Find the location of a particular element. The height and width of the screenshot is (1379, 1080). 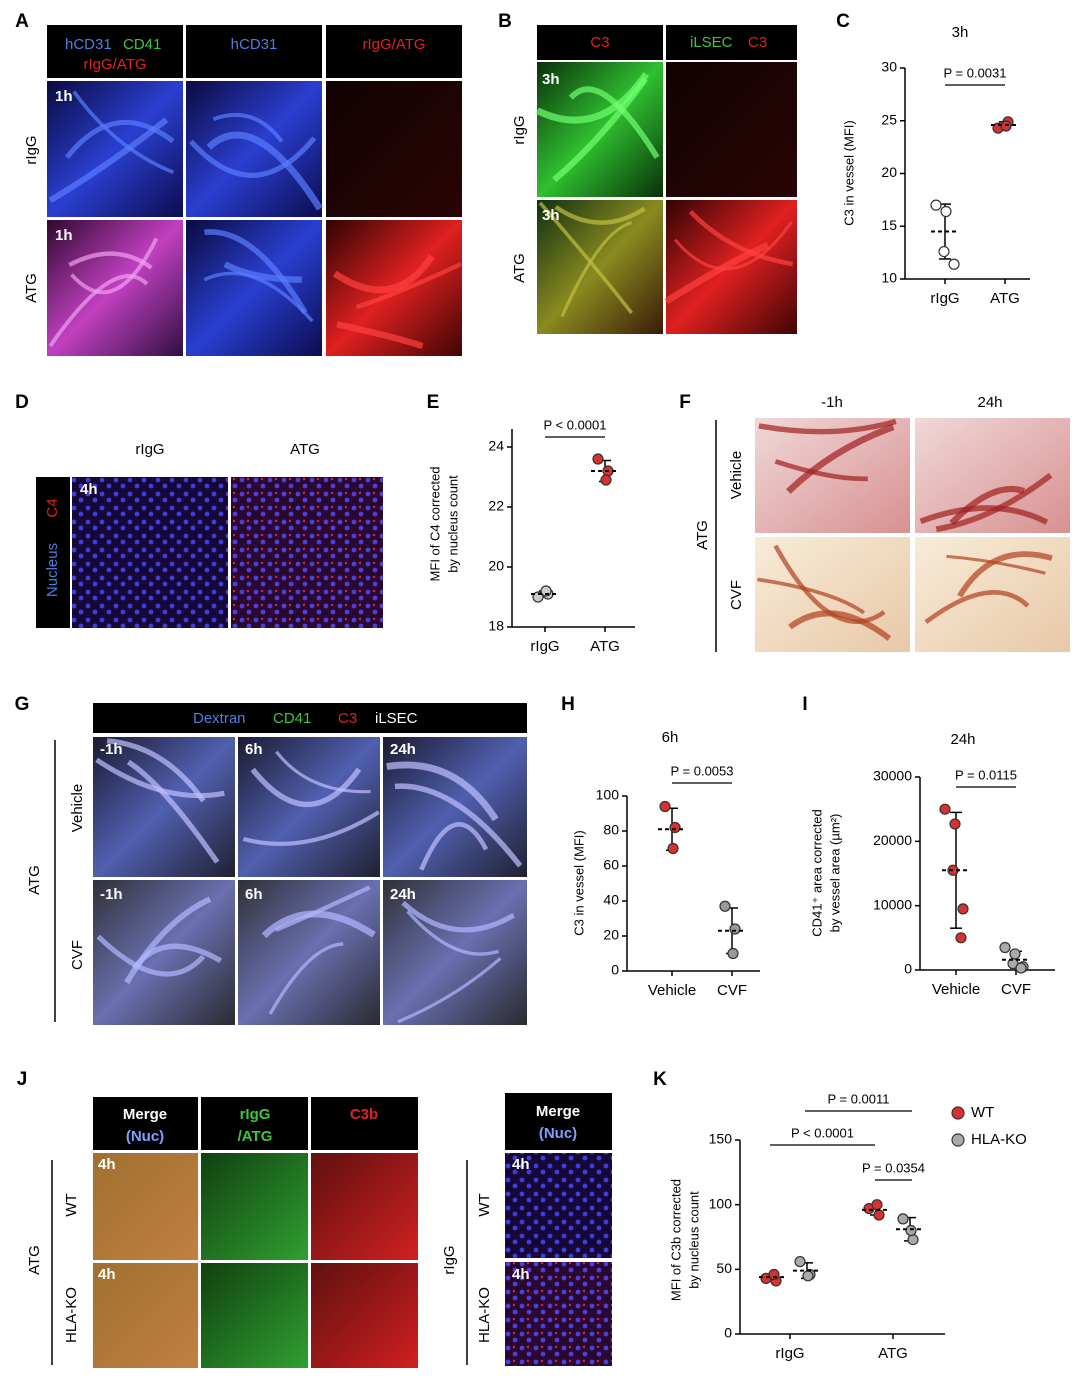

label: C3b is located at coordinates (364, 1114).